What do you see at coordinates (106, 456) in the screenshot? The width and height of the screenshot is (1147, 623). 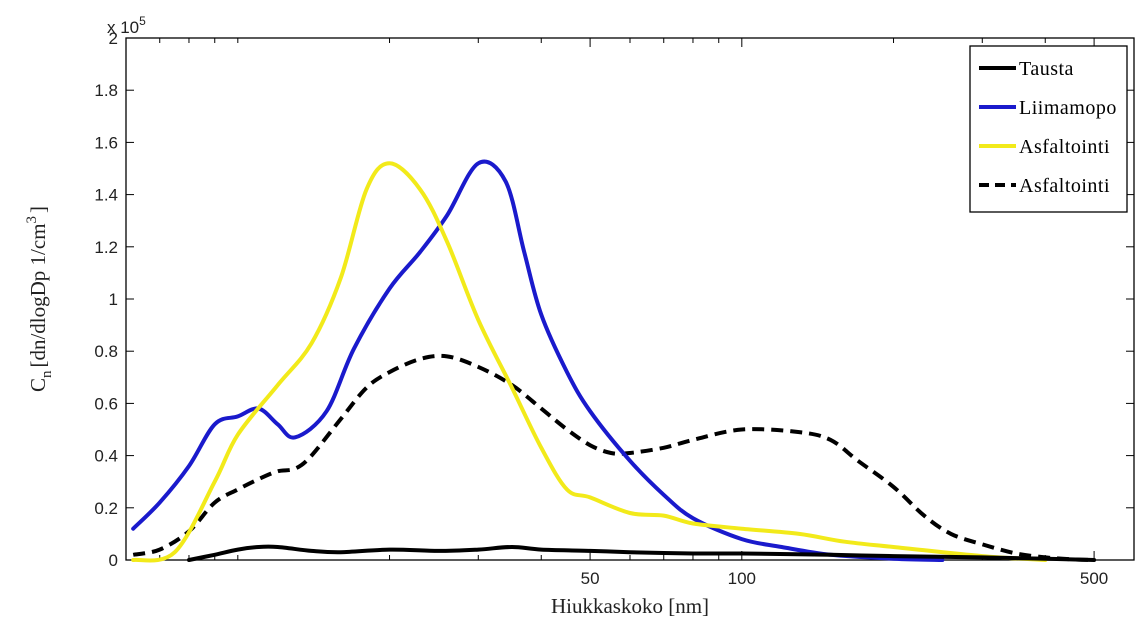 I see `y-tick-label: 0.4` at bounding box center [106, 456].